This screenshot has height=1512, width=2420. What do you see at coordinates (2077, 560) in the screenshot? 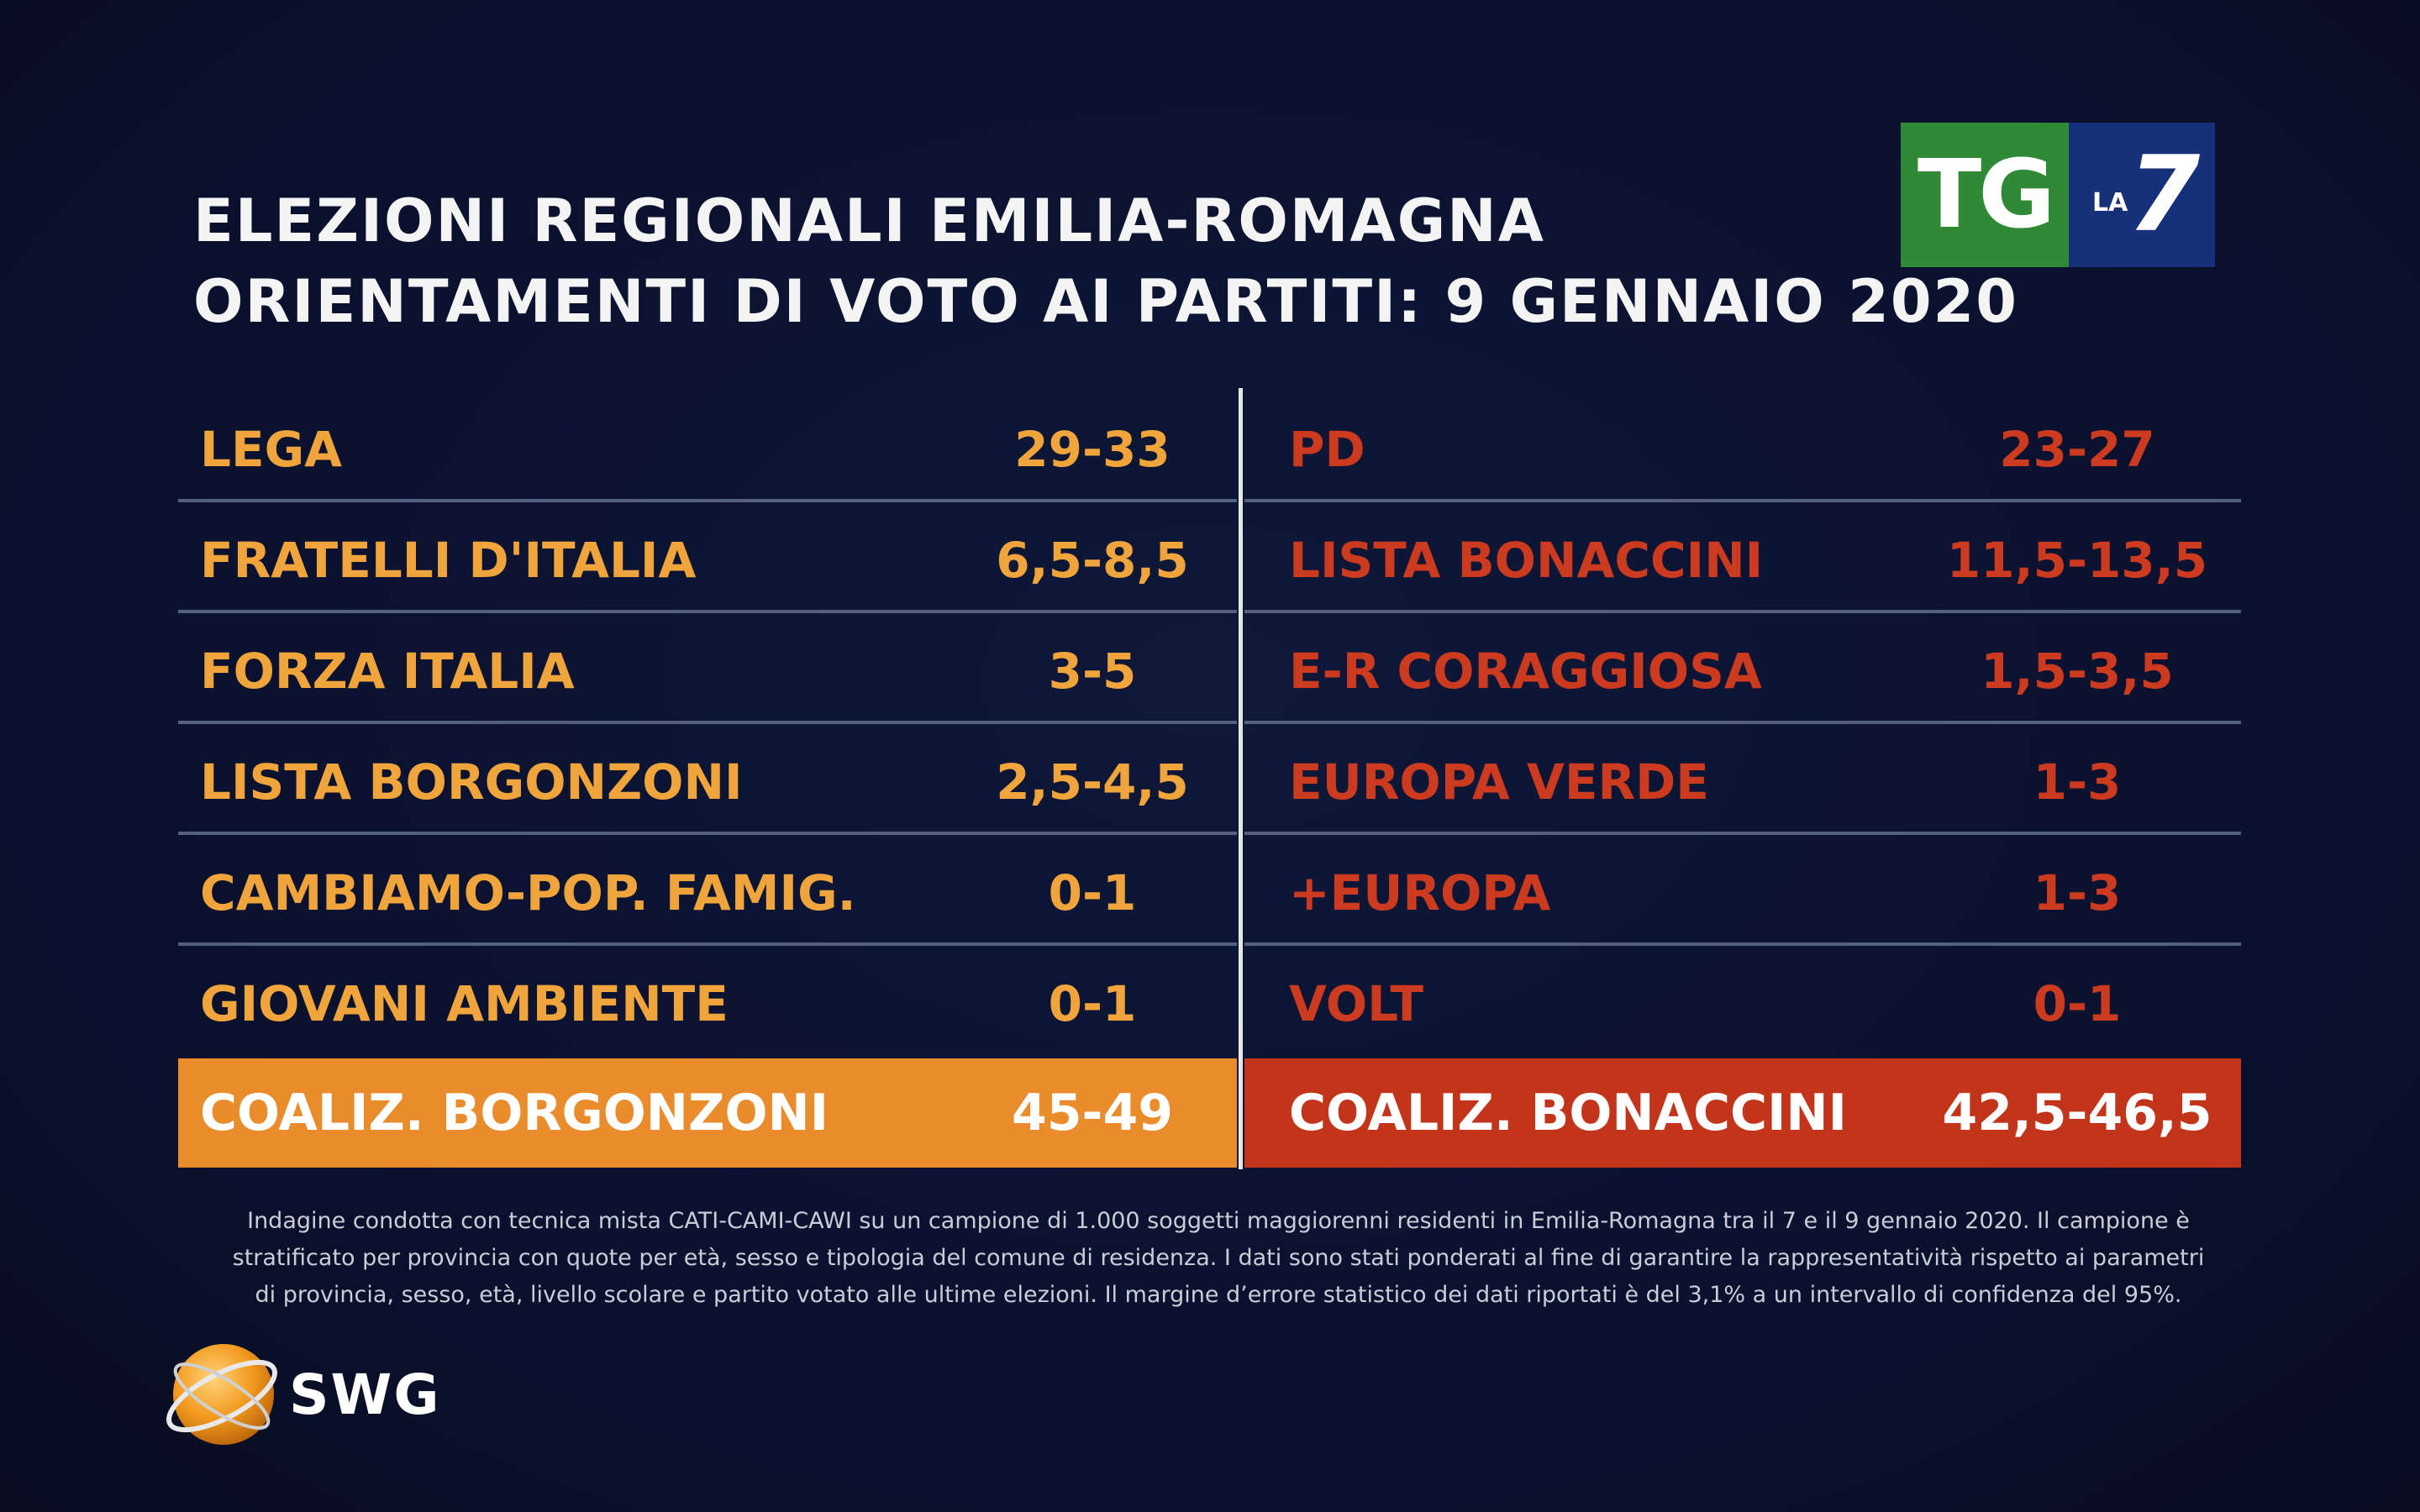
I see `right-party-range: 11,5-13,5` at bounding box center [2077, 560].